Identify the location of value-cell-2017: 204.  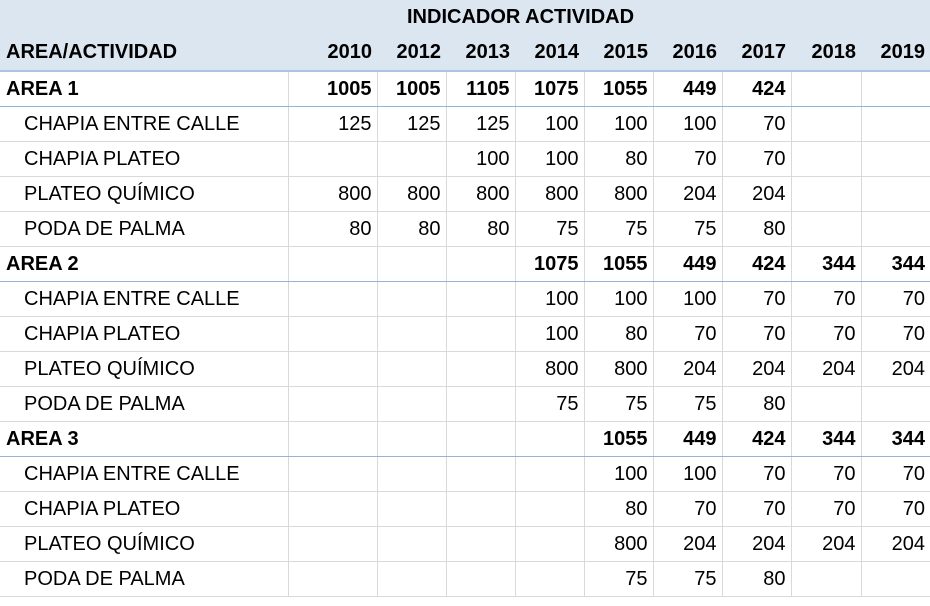
(757, 369).